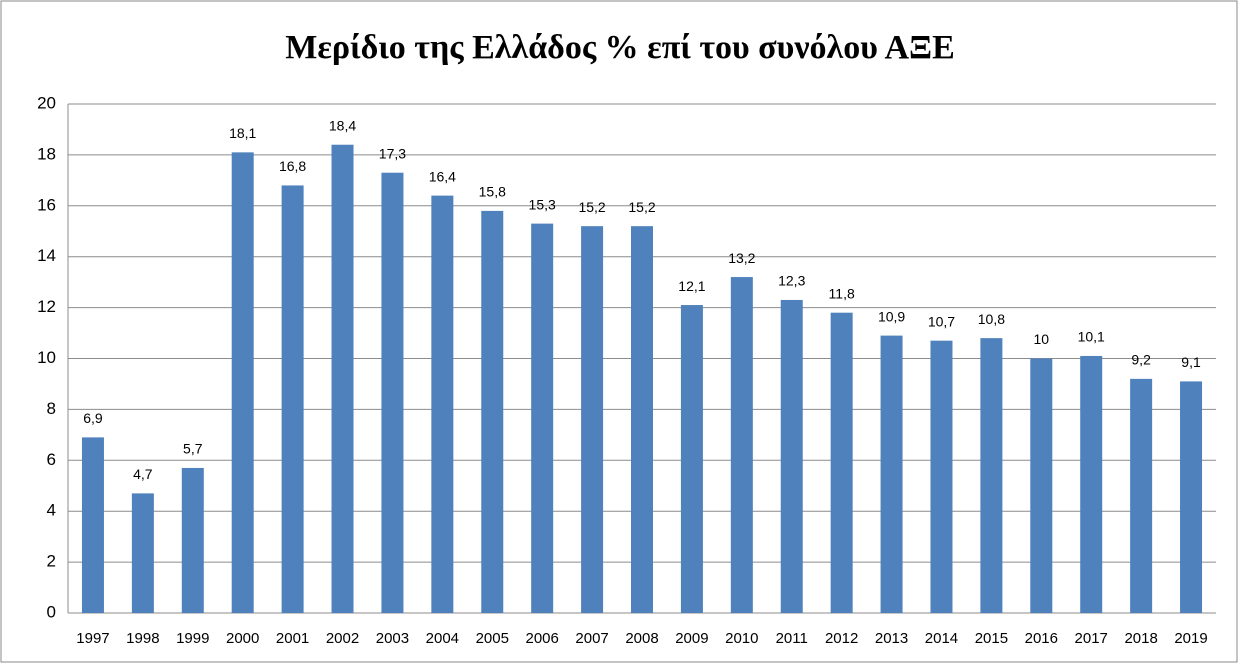 The width and height of the screenshot is (1239, 664). What do you see at coordinates (741, 258) in the screenshot?
I see `value-label: 13,2` at bounding box center [741, 258].